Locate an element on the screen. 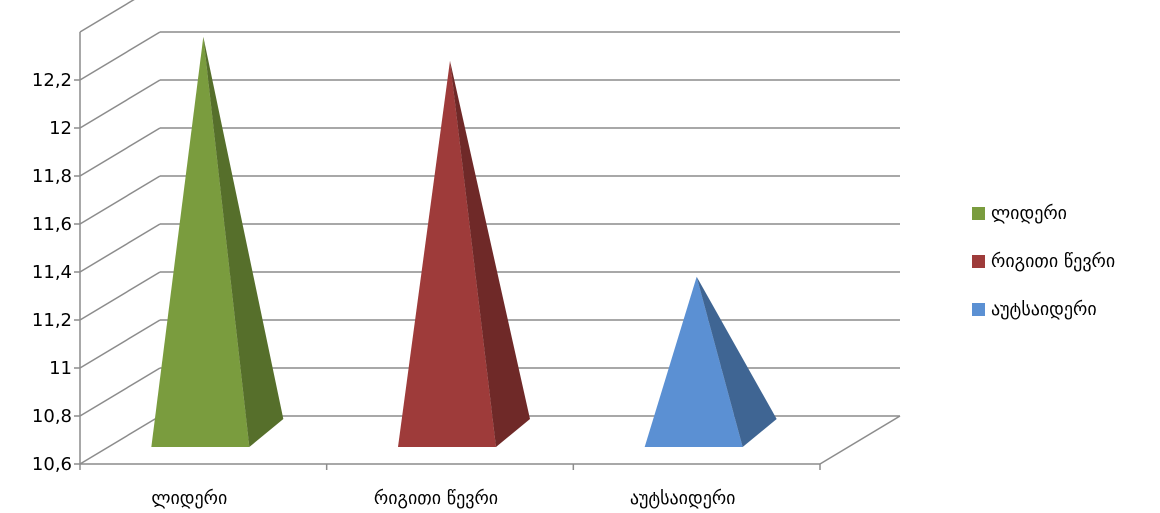 The height and width of the screenshot is (513, 1160). y-tick-label: 11,4 is located at coordinates (52, 272).